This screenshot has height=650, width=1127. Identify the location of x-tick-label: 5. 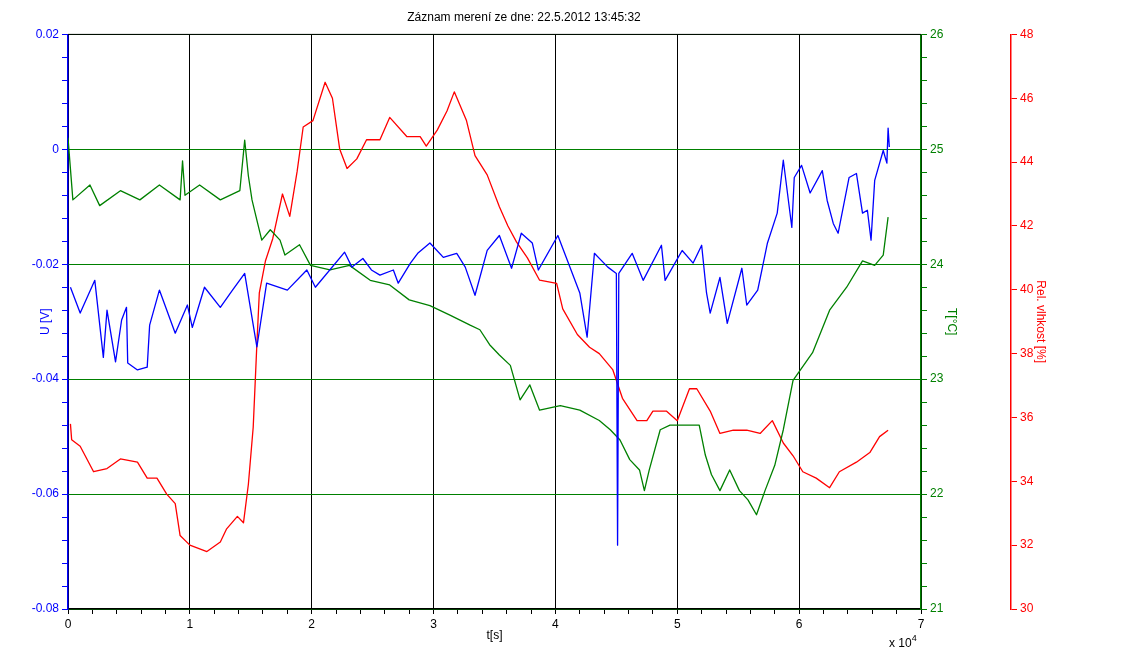
(677, 623).